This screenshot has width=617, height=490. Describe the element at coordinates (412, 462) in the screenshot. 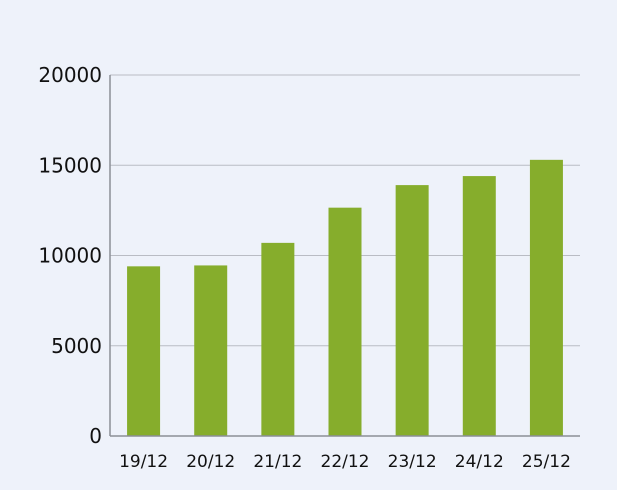

I see `x-tick-label: 23/12` at that location.